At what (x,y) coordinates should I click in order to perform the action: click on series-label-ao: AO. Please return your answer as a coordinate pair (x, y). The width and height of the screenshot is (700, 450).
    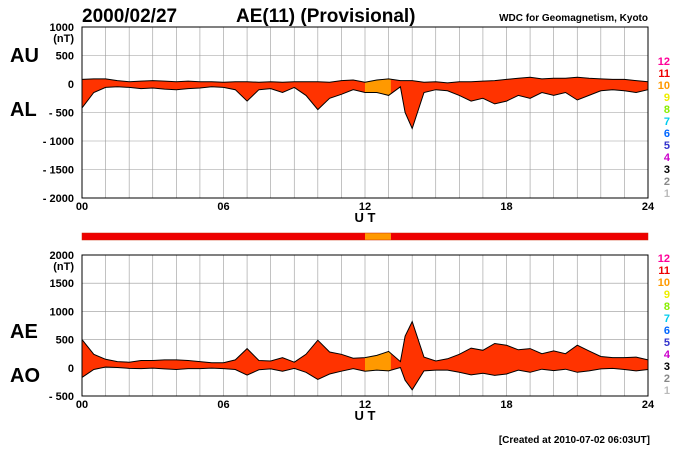
    Looking at the image, I should click on (25, 376).